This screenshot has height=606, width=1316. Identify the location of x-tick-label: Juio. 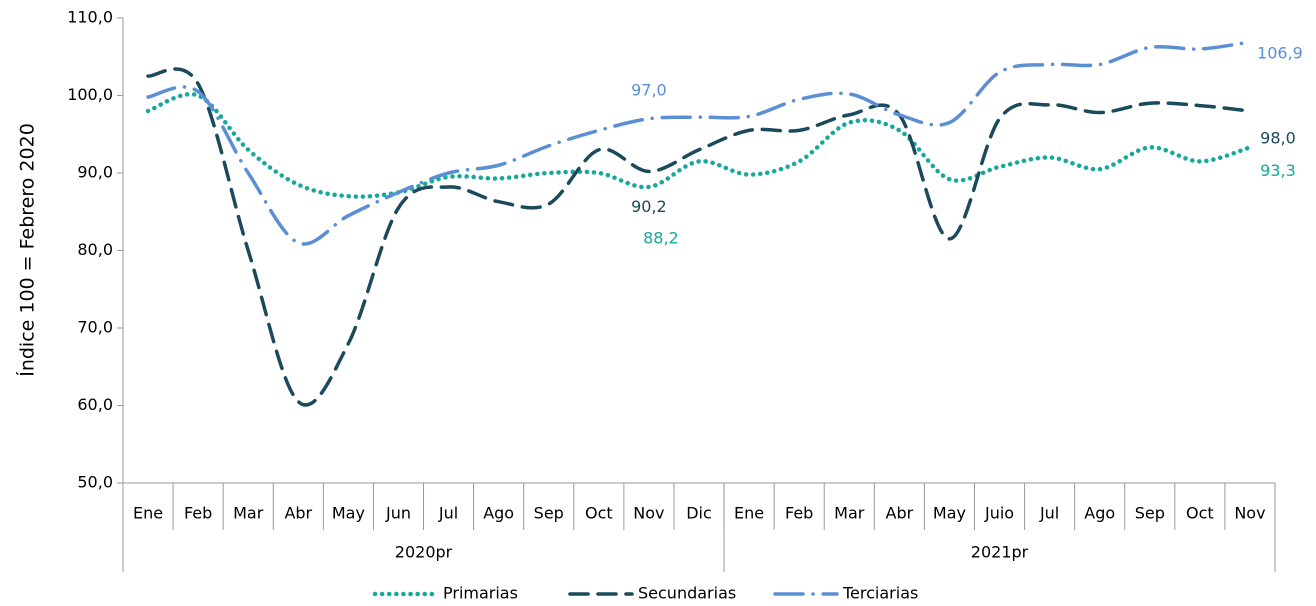
(999, 513).